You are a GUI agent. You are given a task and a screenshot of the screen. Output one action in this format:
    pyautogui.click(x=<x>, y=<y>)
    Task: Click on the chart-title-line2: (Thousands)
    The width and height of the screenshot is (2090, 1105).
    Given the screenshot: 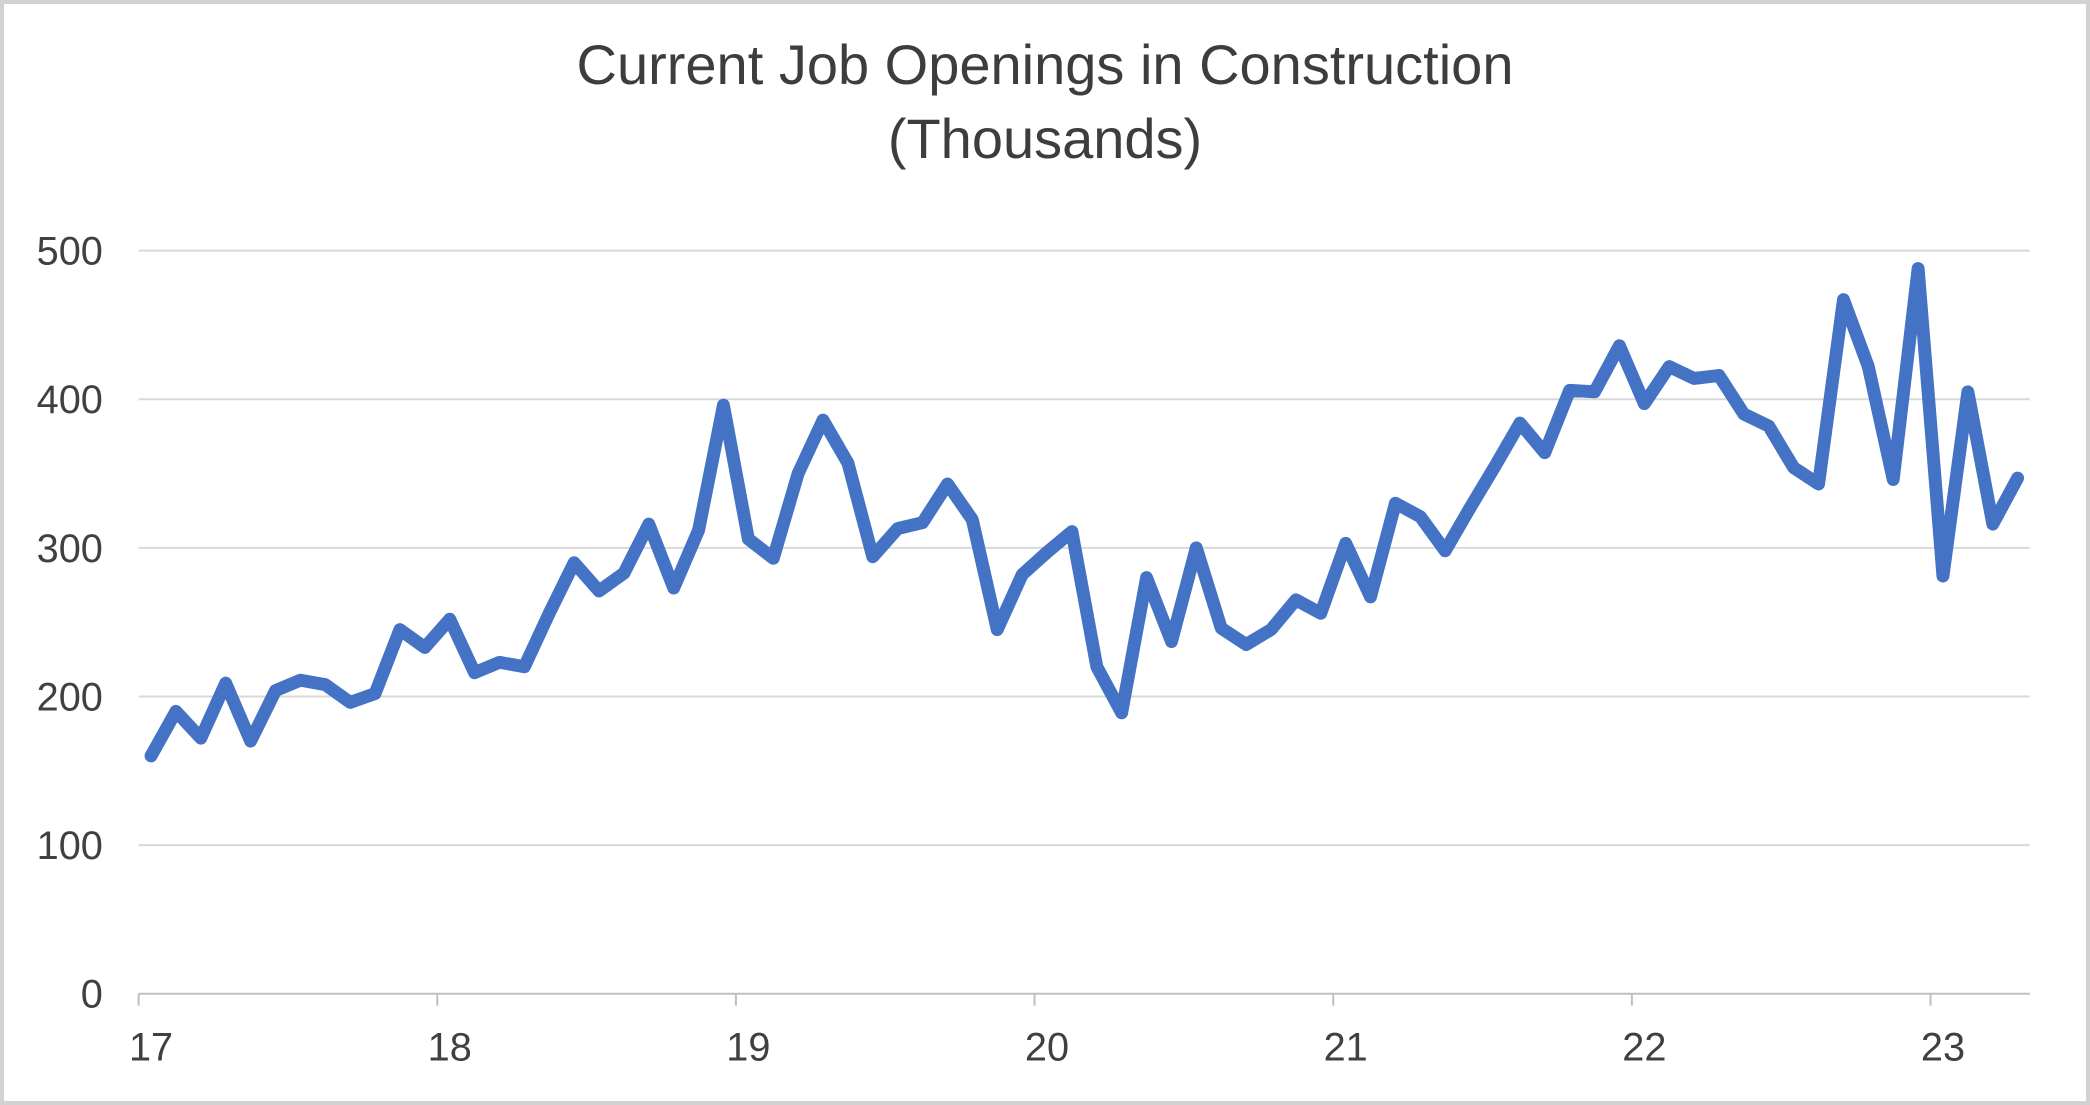 What is the action you would take?
    pyautogui.click(x=1045, y=138)
    